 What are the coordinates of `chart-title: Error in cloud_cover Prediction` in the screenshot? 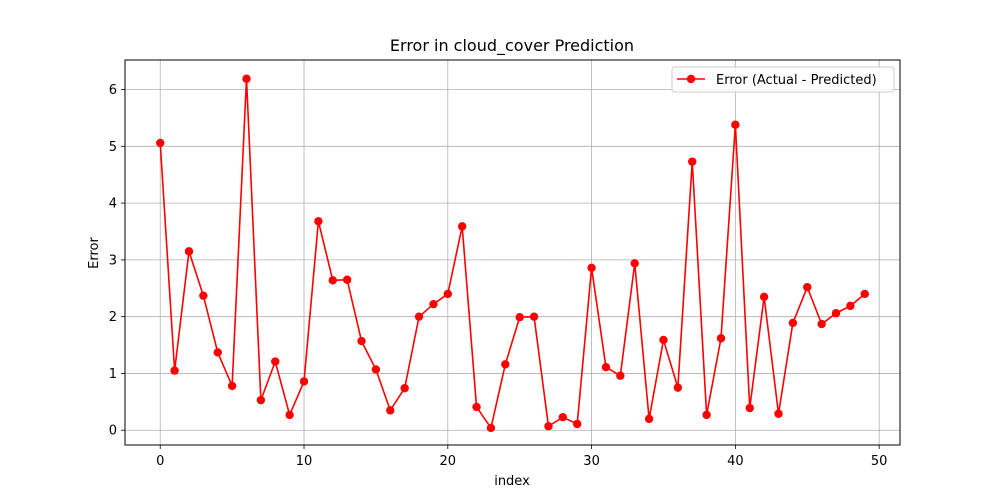 It's located at (512, 46).